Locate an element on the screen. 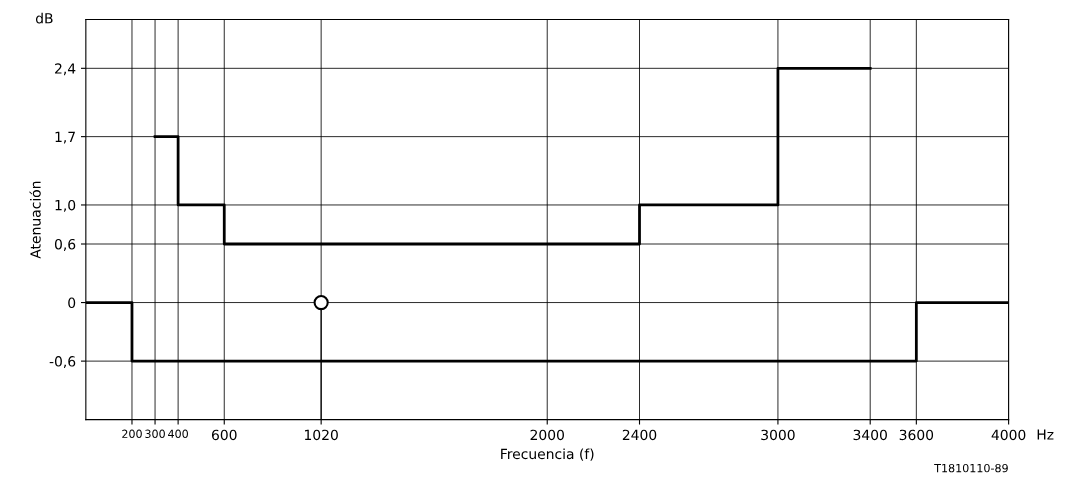 The height and width of the screenshot is (488, 1073). x-tick-label: 600 is located at coordinates (224, 435).